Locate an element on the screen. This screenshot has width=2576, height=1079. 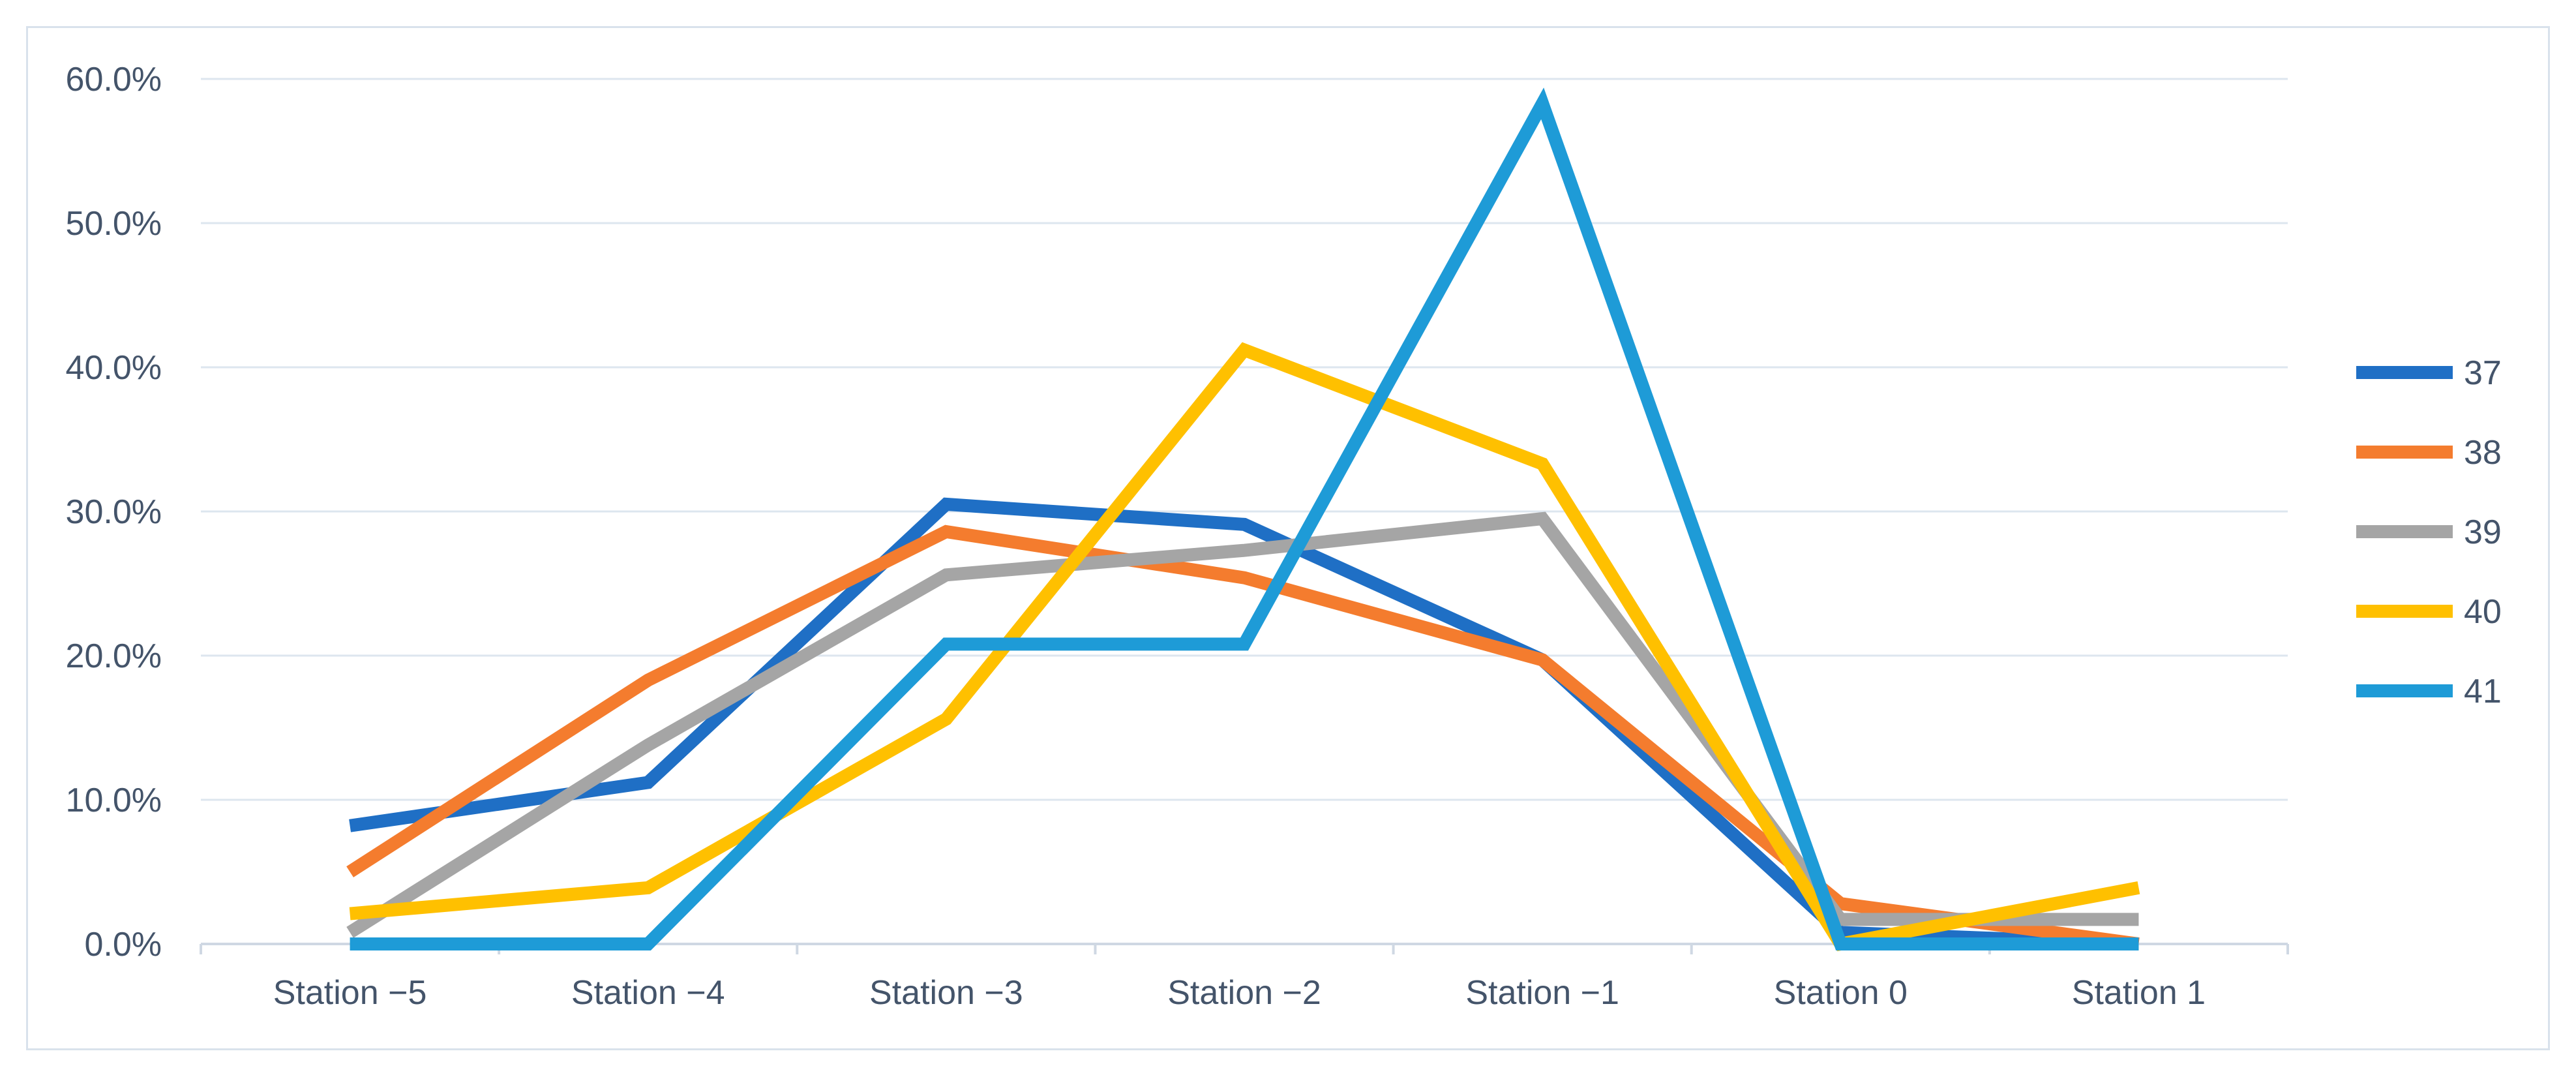
legend-label-40: 40 is located at coordinates (2483, 612).